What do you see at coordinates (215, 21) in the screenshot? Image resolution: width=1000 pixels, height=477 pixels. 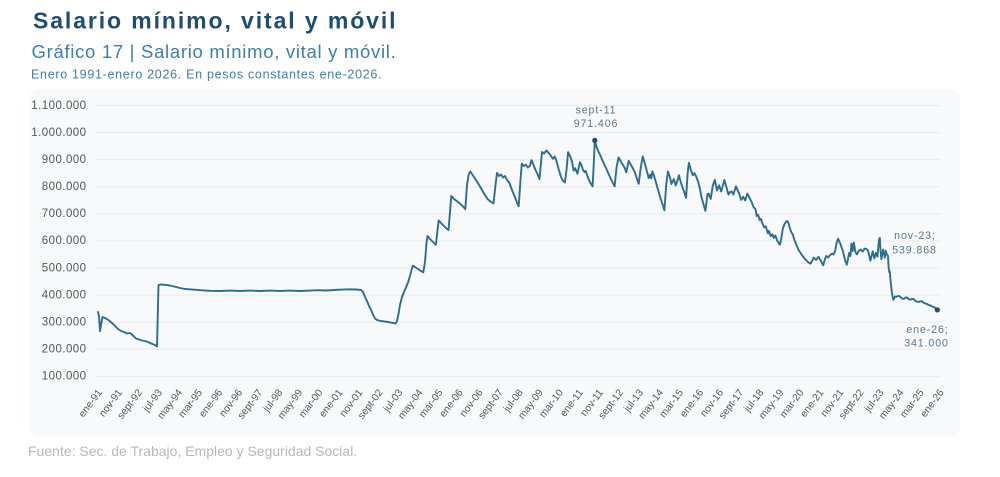 I see `svg-text: Salario mínimo, vital y móvil` at bounding box center [215, 21].